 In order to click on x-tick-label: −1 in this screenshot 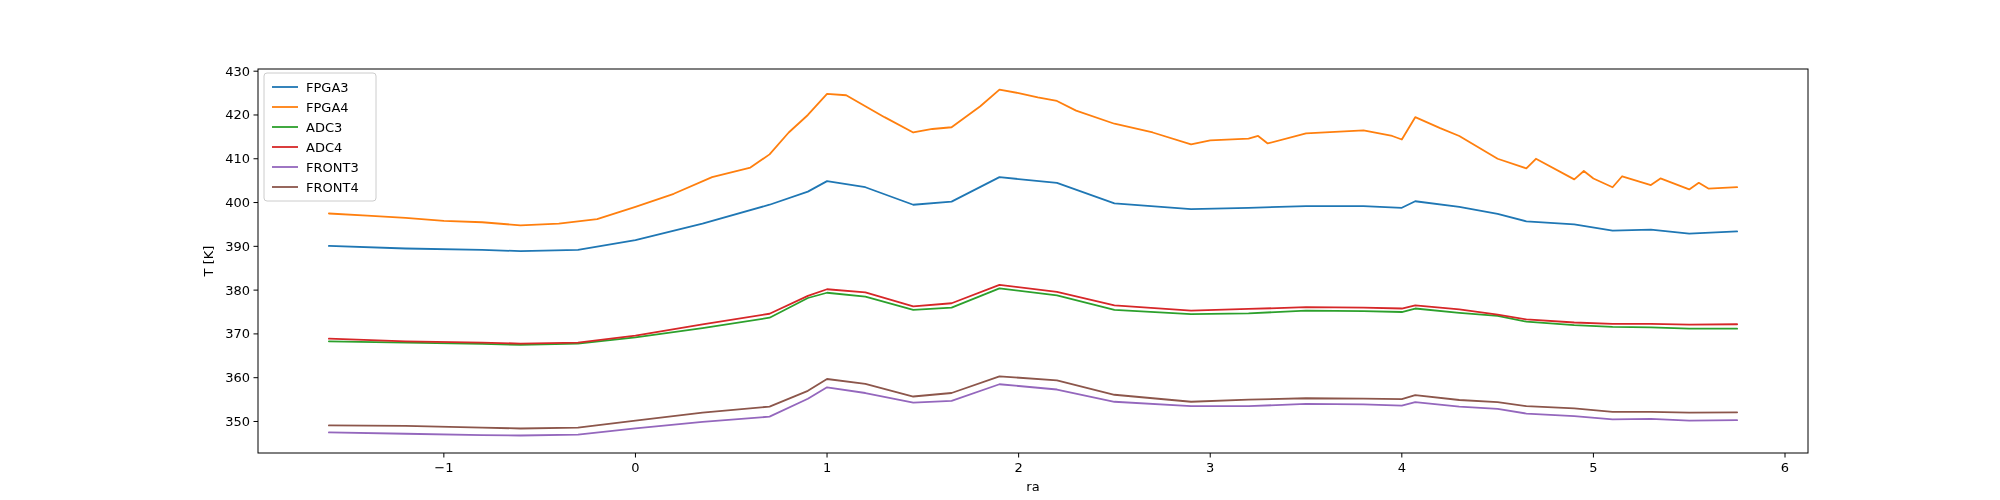, I will do `click(444, 467)`.